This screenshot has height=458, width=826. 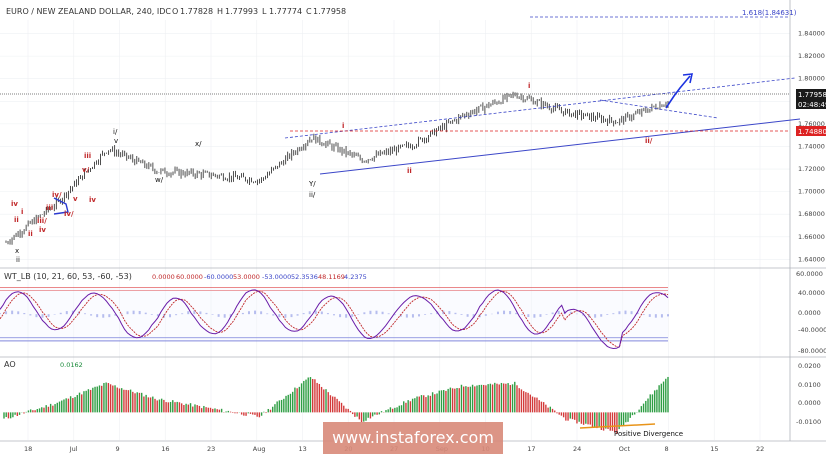 What do you see at coordinates (88, 11) in the screenshot?
I see `symbol-title: EURO / NEW ZEALAND DOLLAR, 240, IDC` at bounding box center [88, 11].